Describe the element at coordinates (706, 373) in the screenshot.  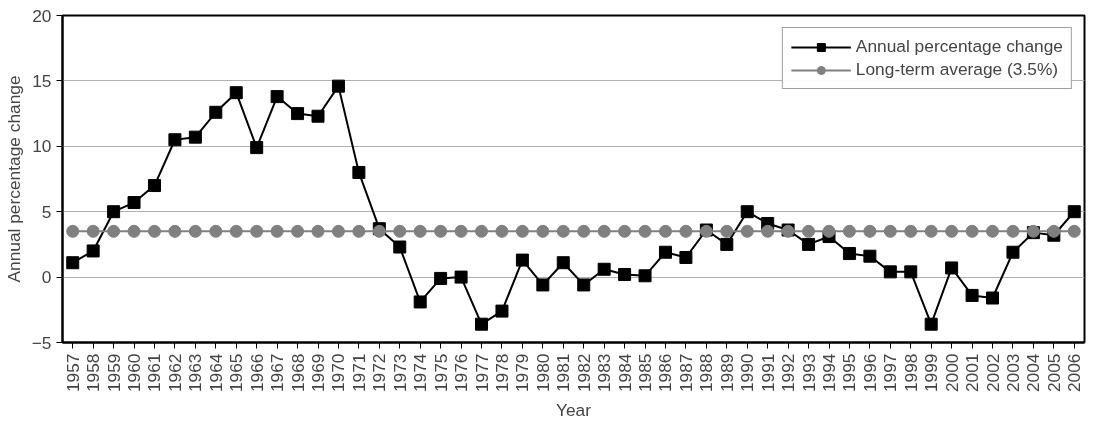
I see `x-tick-label: 1988` at that location.